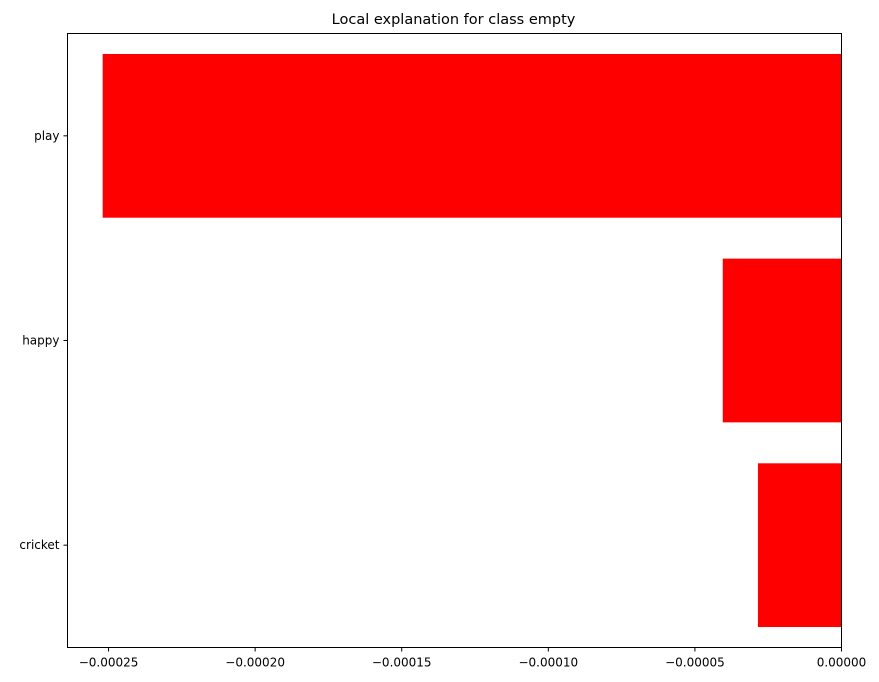 Image resolution: width=879 pixels, height=682 pixels. I want to click on x-tick-label: −0.00020, so click(255, 663).